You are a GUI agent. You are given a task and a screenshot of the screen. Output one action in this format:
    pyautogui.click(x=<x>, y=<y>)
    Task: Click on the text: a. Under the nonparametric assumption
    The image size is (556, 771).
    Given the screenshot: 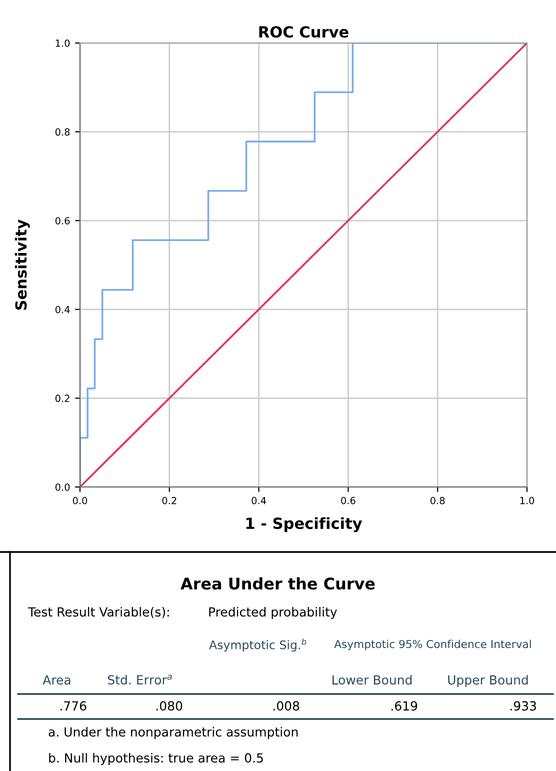 What is the action you would take?
    pyautogui.click(x=173, y=733)
    